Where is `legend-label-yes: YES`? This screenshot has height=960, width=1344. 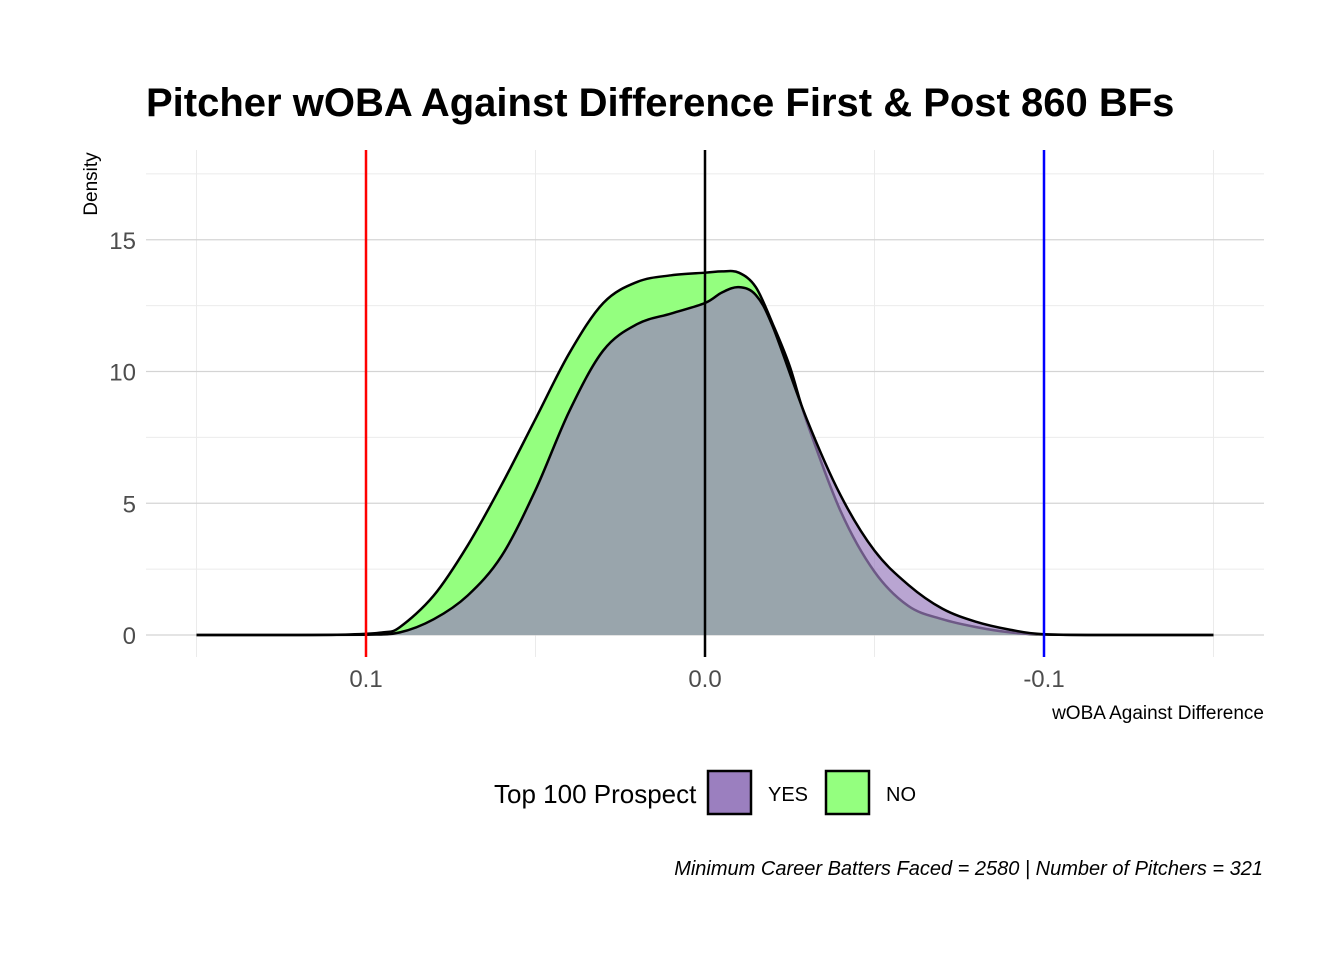 legend-label-yes: YES is located at coordinates (788, 795).